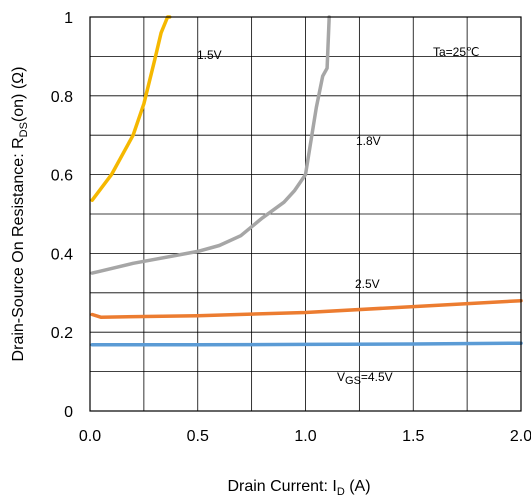 The width and height of the screenshot is (531, 504). What do you see at coordinates (367, 284) in the screenshot?
I see `series-label-2-5v: 2.5V` at bounding box center [367, 284].